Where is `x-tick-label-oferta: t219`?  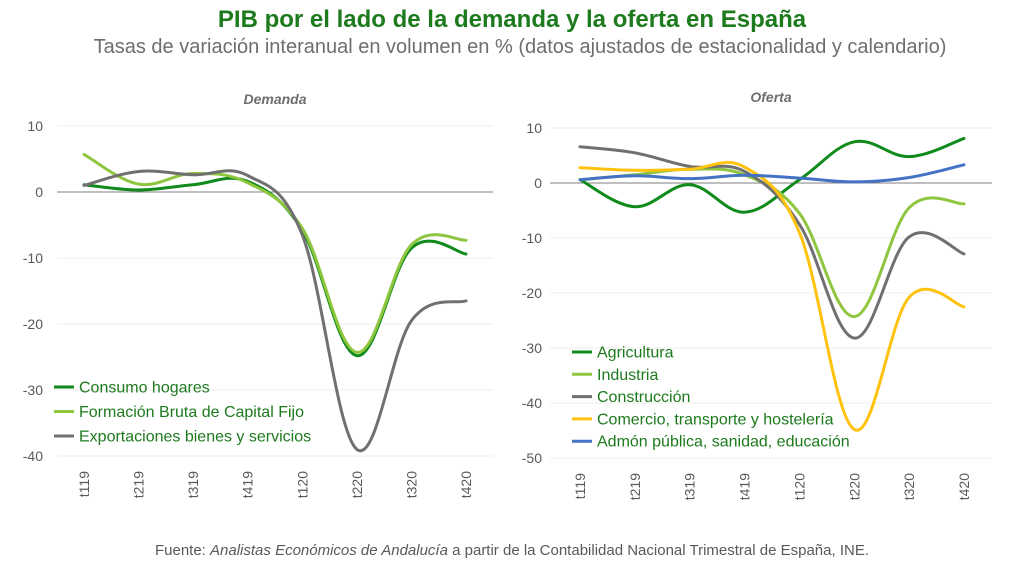
x-tick-label-oferta: t219 is located at coordinates (635, 486).